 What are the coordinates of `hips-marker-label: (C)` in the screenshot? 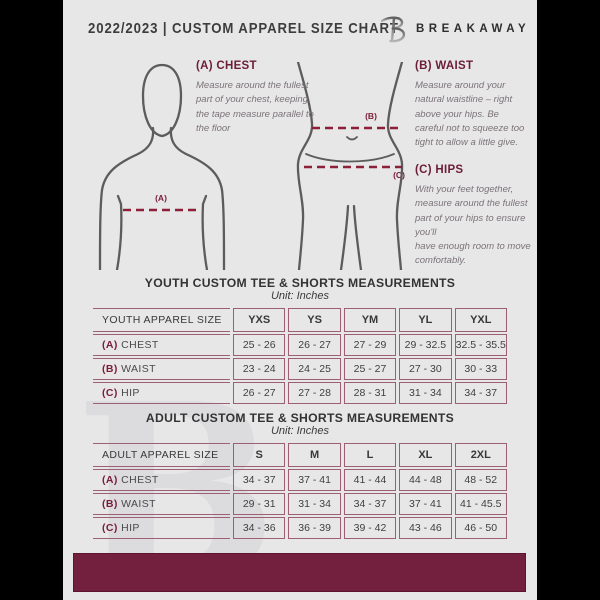 It's located at (399, 175).